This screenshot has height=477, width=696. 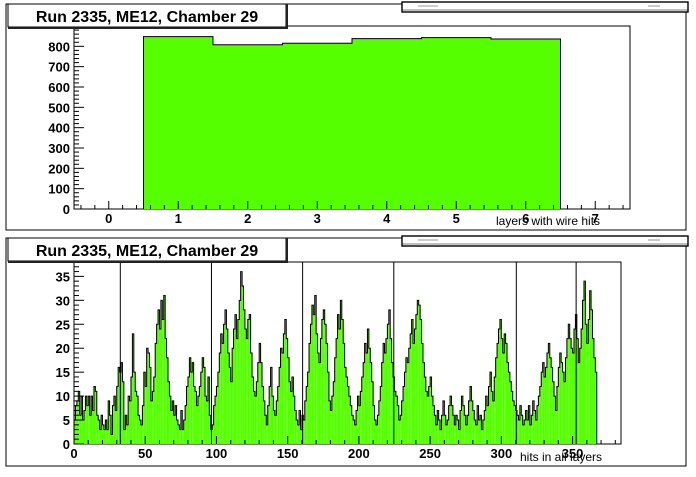 I want to click on panel-1-x-tick-label: 4, so click(x=387, y=218).